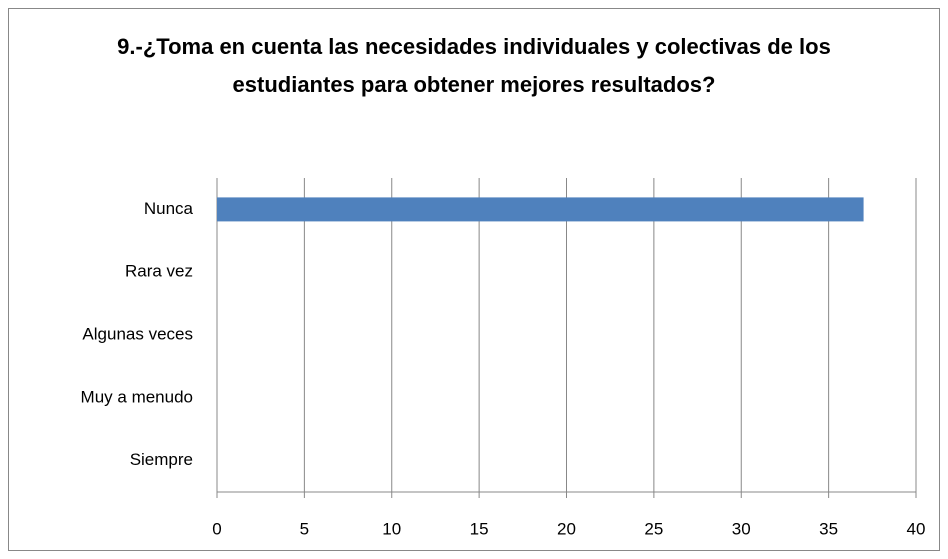  Describe the element at coordinates (566, 528) in the screenshot. I see `x-tick-label: 20` at that location.